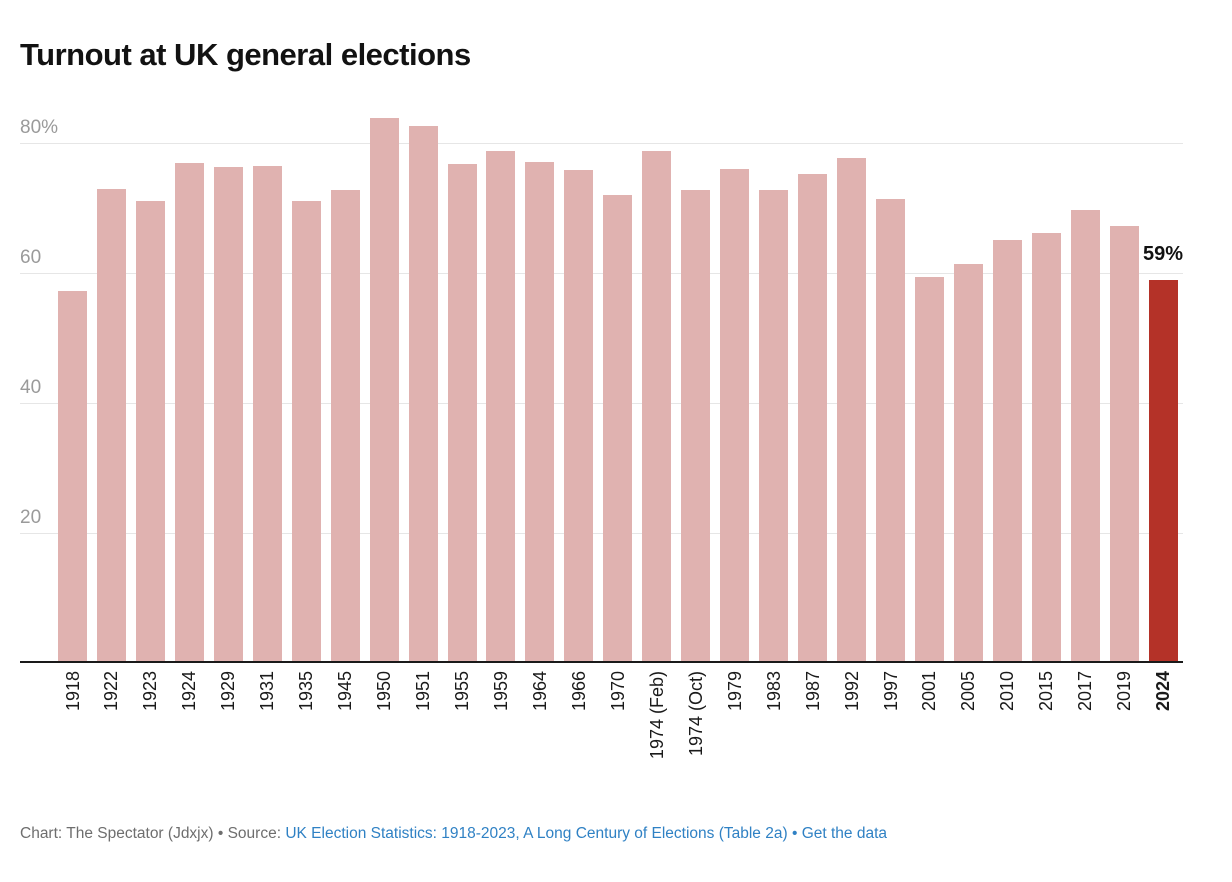 The image size is (1232, 882). I want to click on highlight-value-label: 59%, so click(1162, 254).